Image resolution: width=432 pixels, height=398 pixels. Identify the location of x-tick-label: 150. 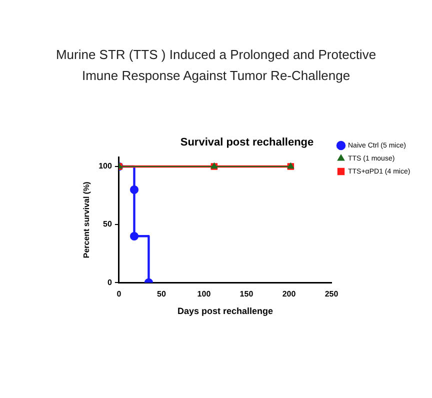
(247, 294).